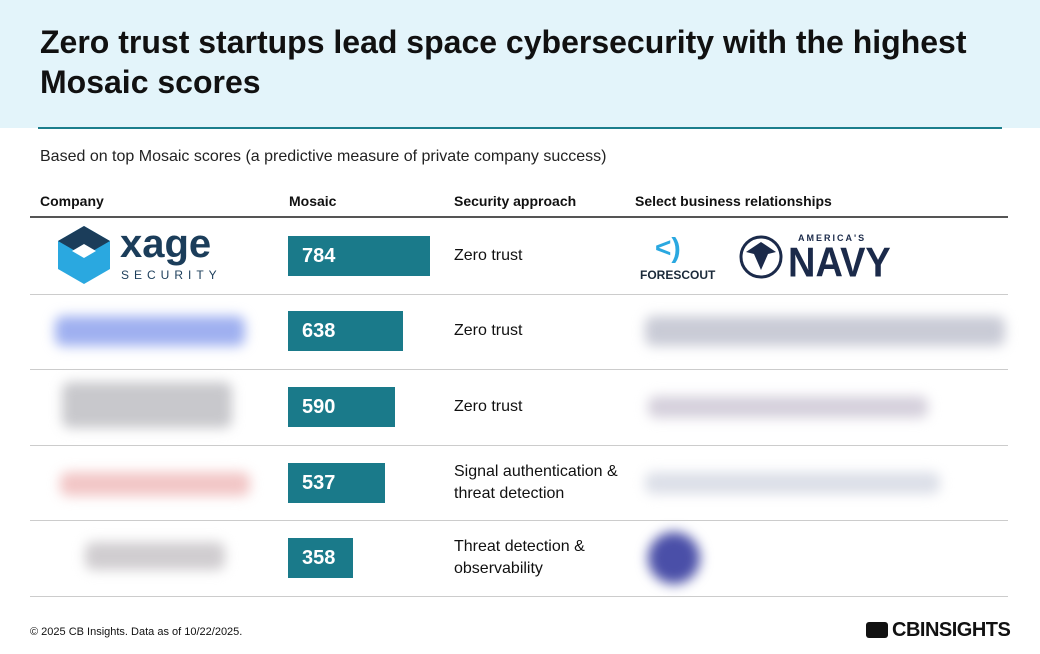 This screenshot has width=1040, height=654. What do you see at coordinates (72, 201) in the screenshot?
I see `column-header: Company` at bounding box center [72, 201].